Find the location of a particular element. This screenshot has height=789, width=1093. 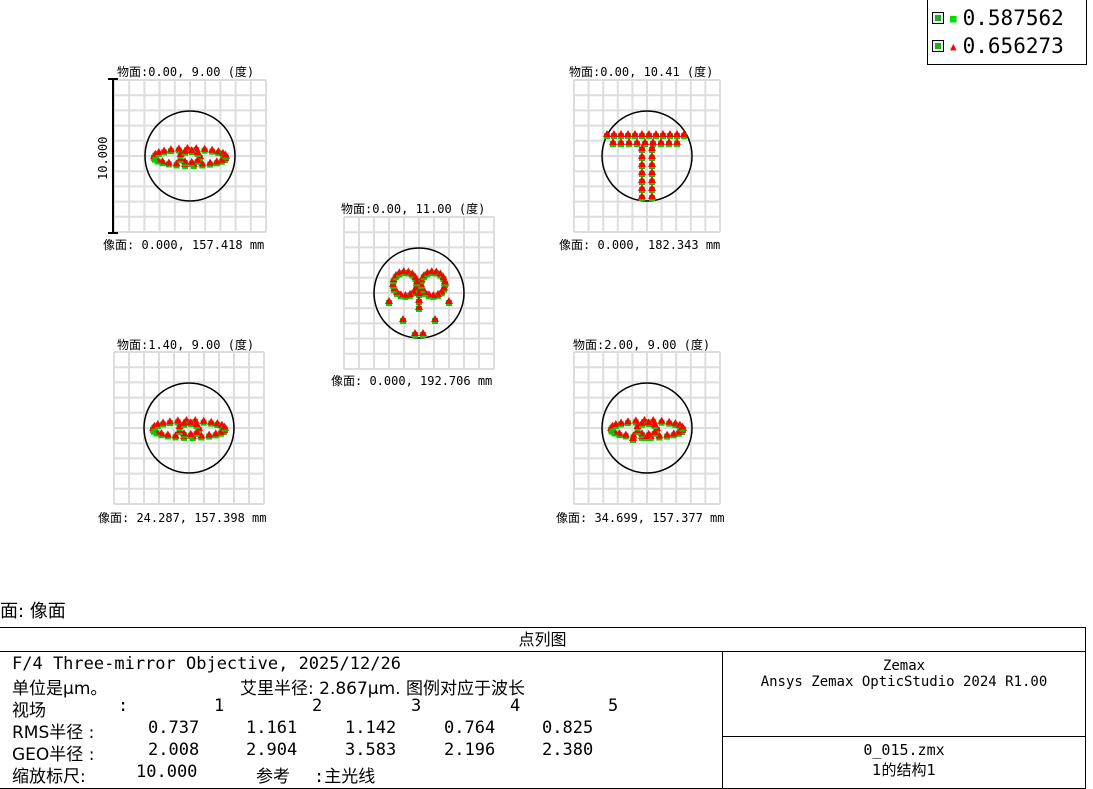

field-colon: : is located at coordinates (123, 706).